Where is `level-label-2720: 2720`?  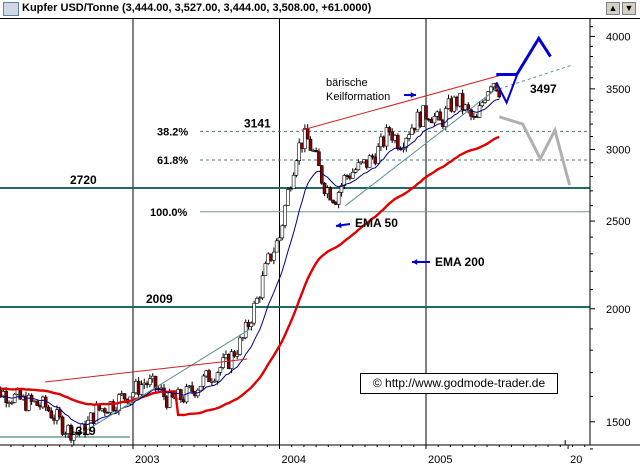 level-label-2720: 2720 is located at coordinates (83, 180).